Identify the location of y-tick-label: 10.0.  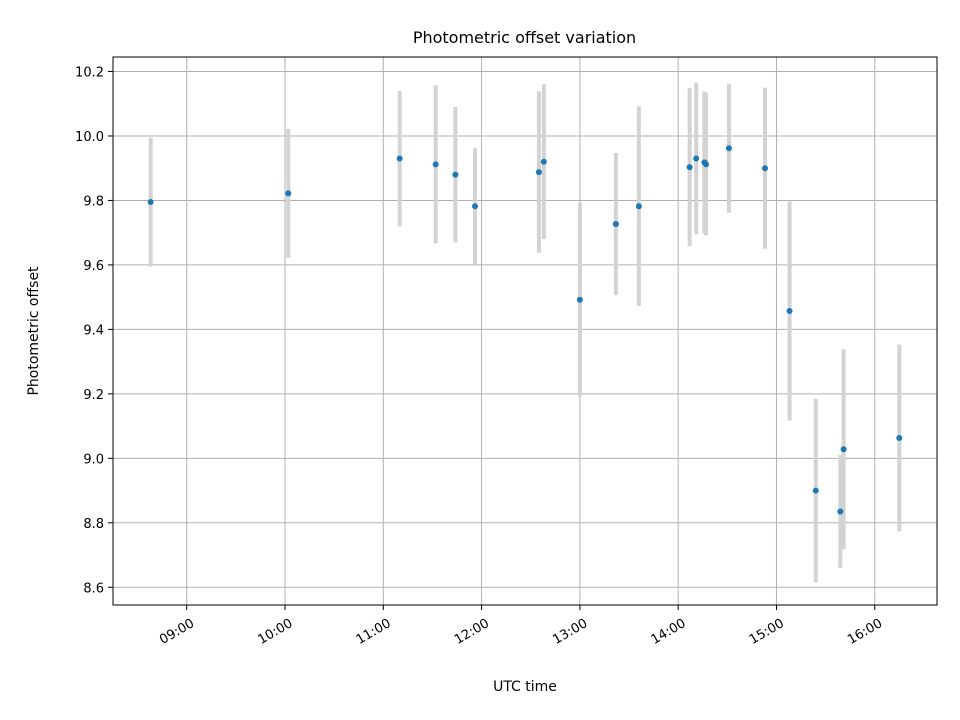
(89, 137).